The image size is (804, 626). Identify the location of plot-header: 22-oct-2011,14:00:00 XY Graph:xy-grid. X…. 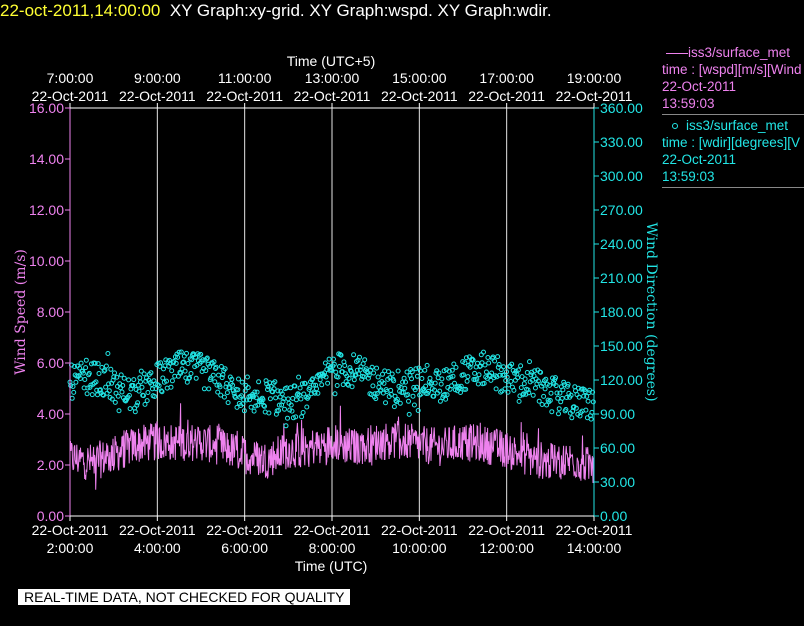
(276, 11).